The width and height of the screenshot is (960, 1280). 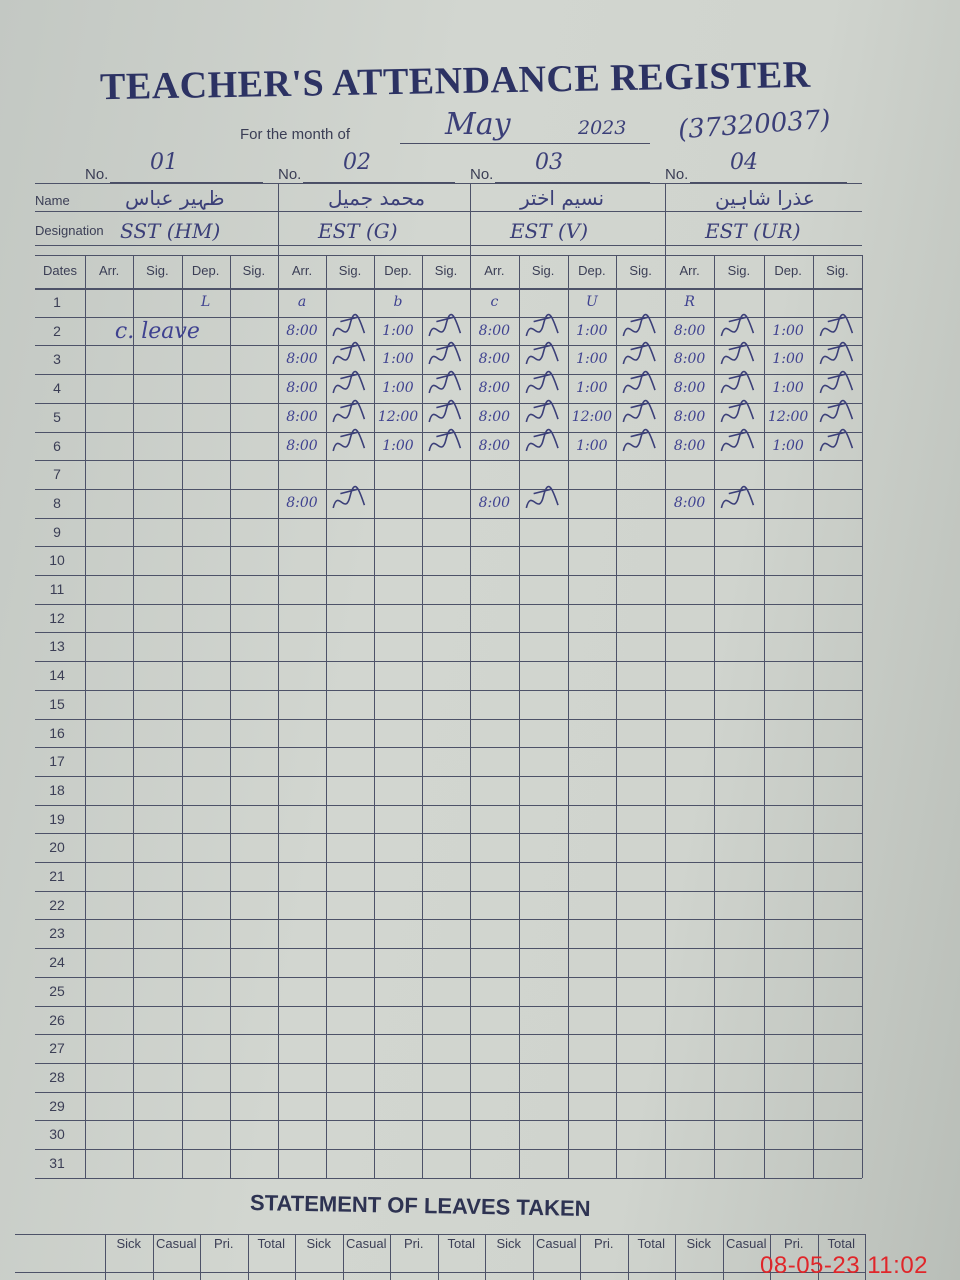 What do you see at coordinates (549, 231) in the screenshot?
I see `teacher-designation: EST (V)` at bounding box center [549, 231].